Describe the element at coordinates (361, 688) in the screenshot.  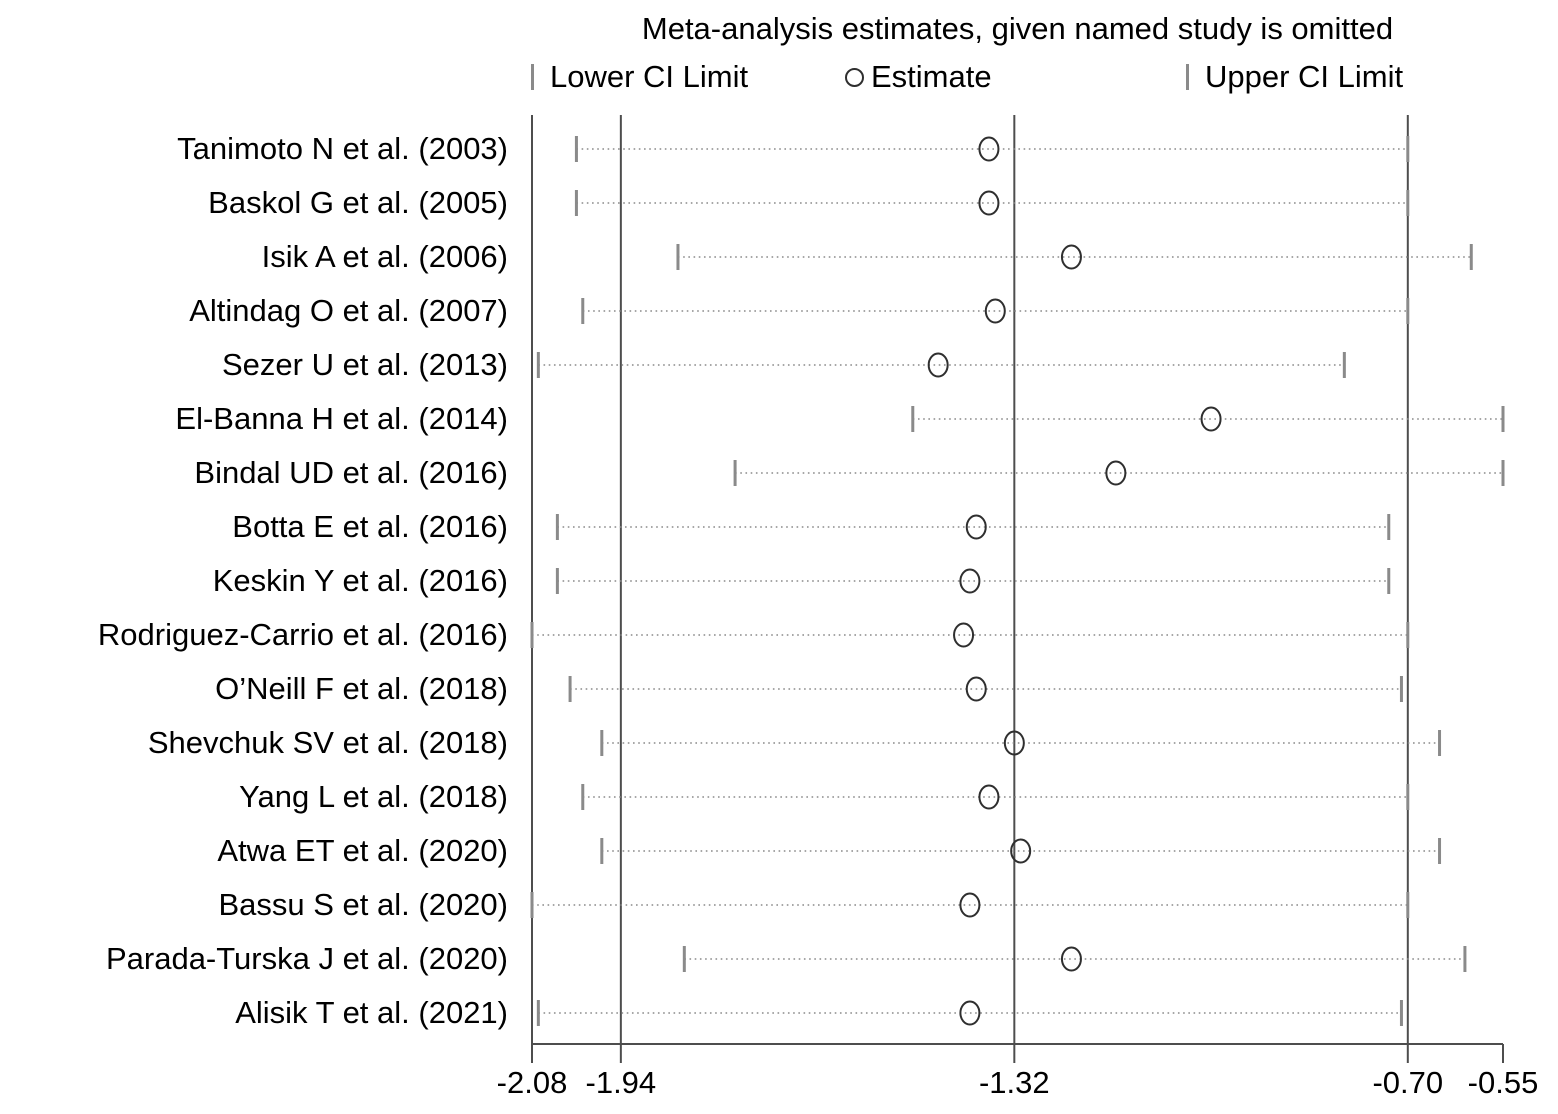
I see `study-label: O’Neill F et al. (2018)` at that location.